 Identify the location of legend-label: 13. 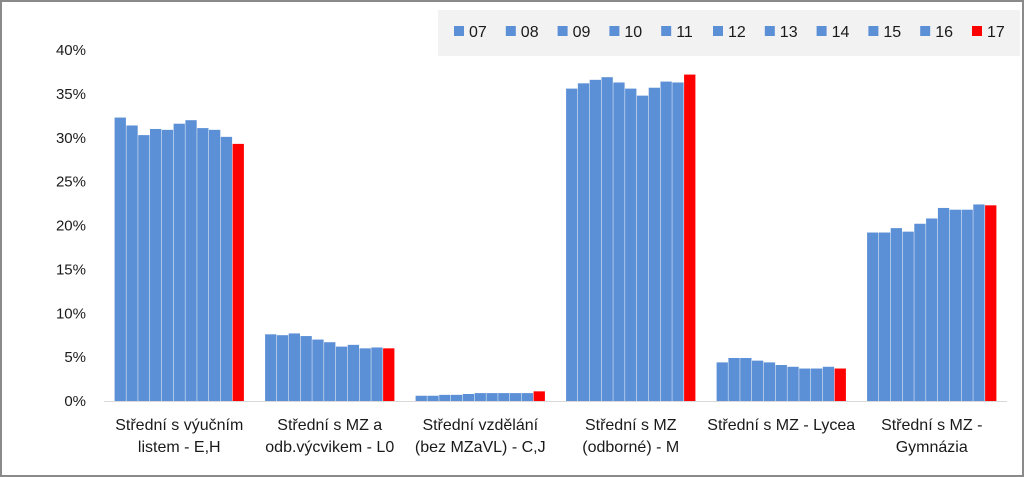
(789, 32).